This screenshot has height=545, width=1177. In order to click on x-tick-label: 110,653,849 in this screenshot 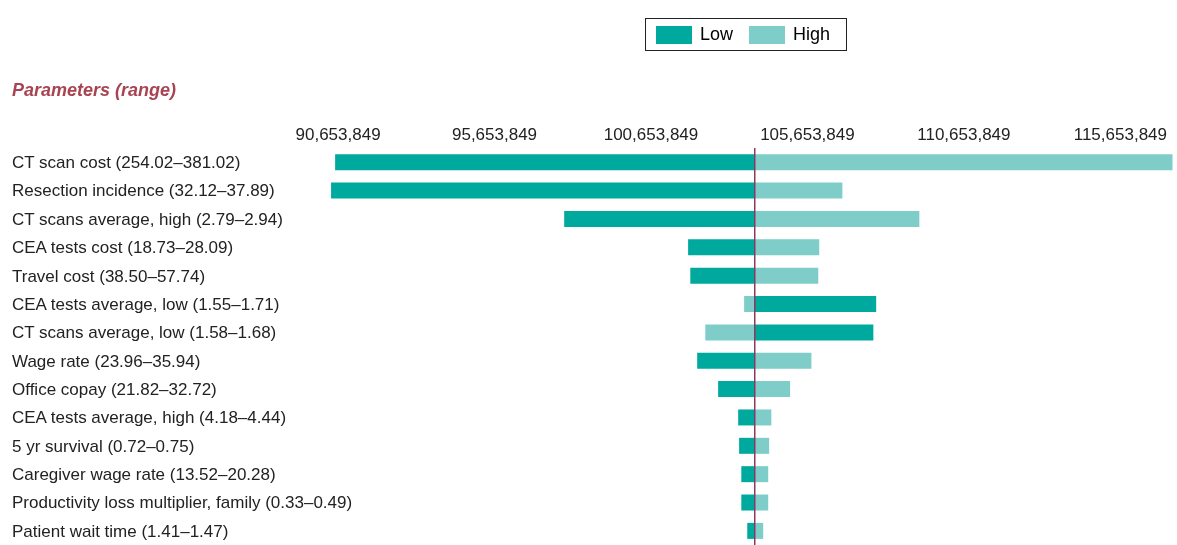, I will do `click(964, 134)`.